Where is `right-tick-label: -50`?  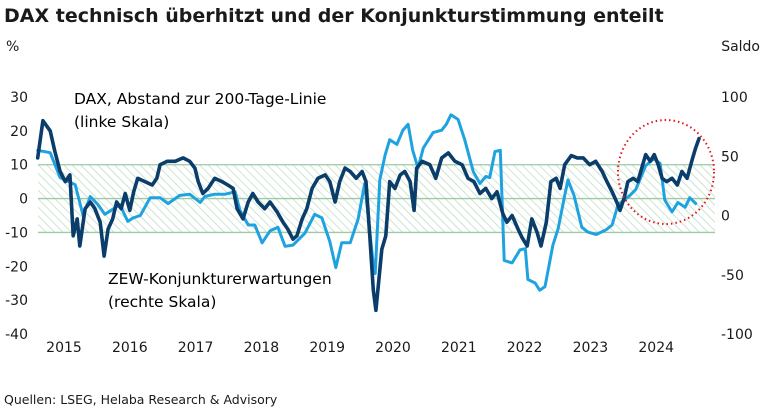
right-tick-label: -50 is located at coordinates (732, 276).